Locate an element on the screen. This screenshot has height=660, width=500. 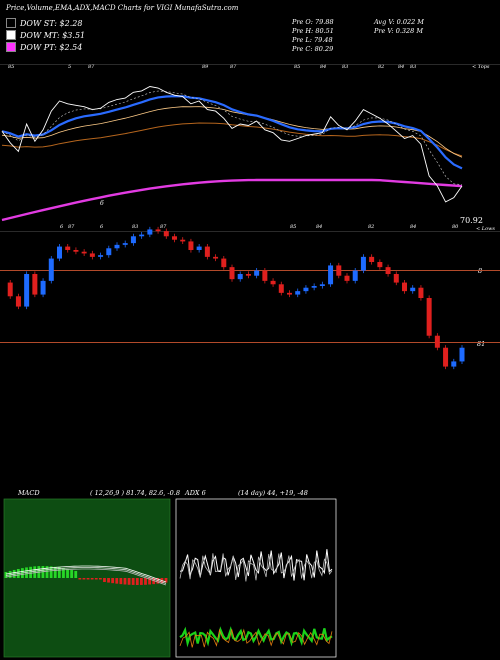
adx-title: ADX 6 is located at coordinates (195, 493).